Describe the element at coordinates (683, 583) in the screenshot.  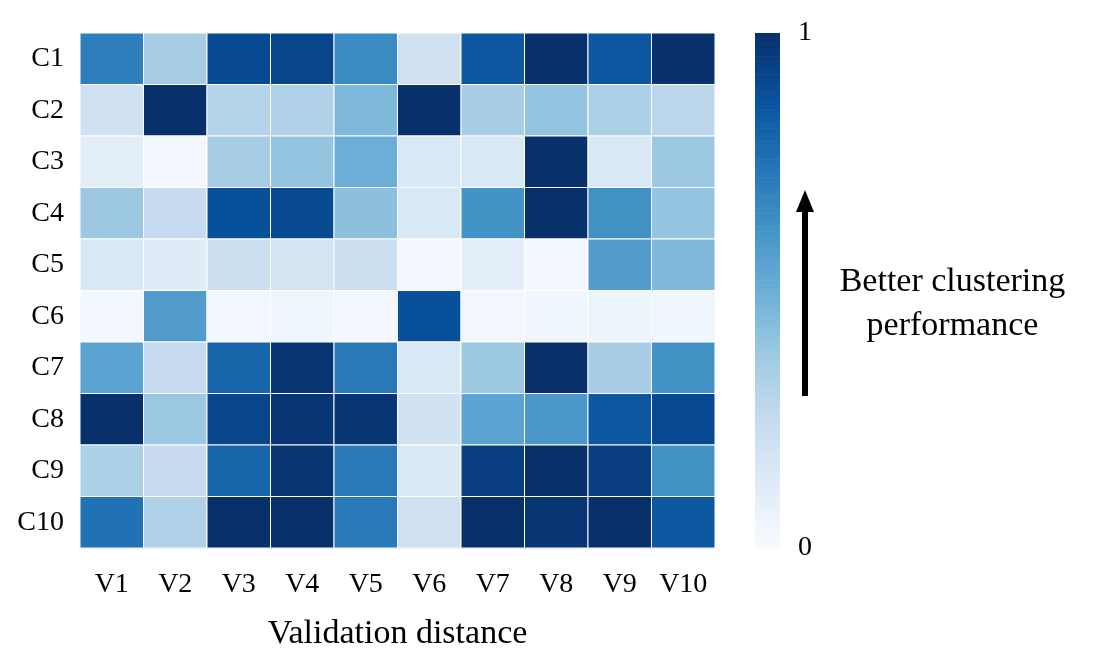
I see `x-tick-label: V10` at that location.